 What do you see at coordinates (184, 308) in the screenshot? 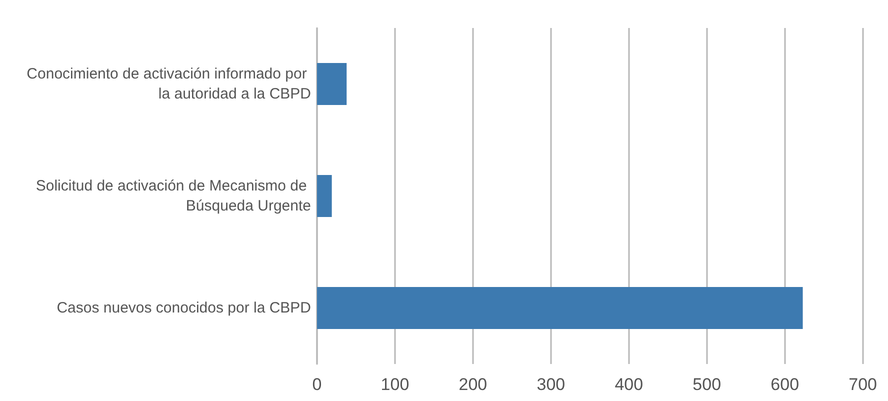
I see `y-tick-label: Casos nuevos conocidos por la CBPD` at bounding box center [184, 308].